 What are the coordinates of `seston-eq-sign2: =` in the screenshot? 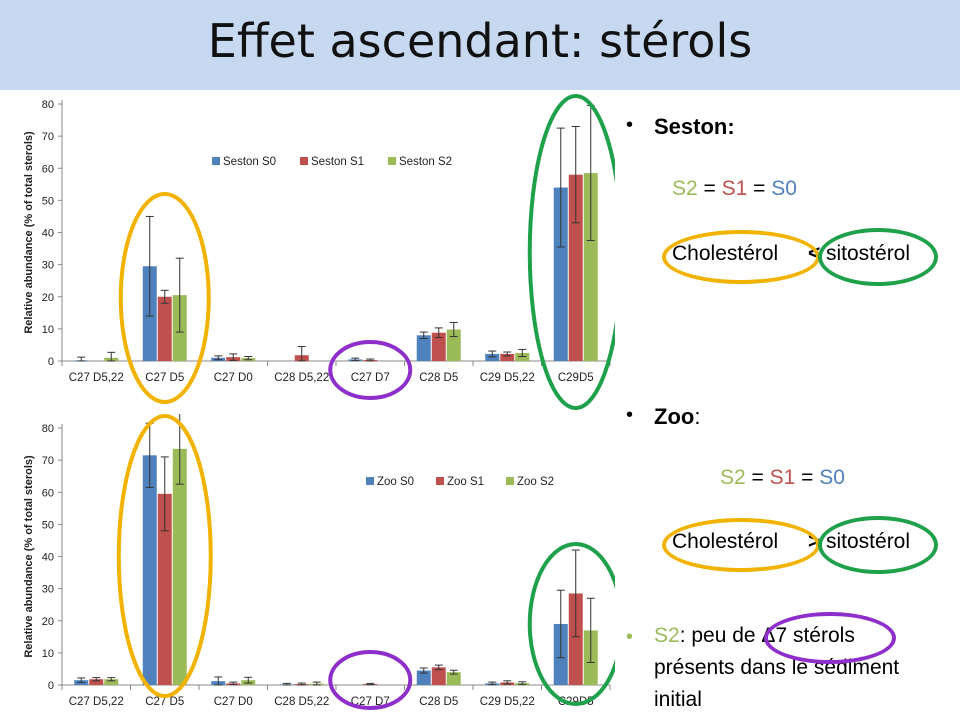 It's located at (759, 188).